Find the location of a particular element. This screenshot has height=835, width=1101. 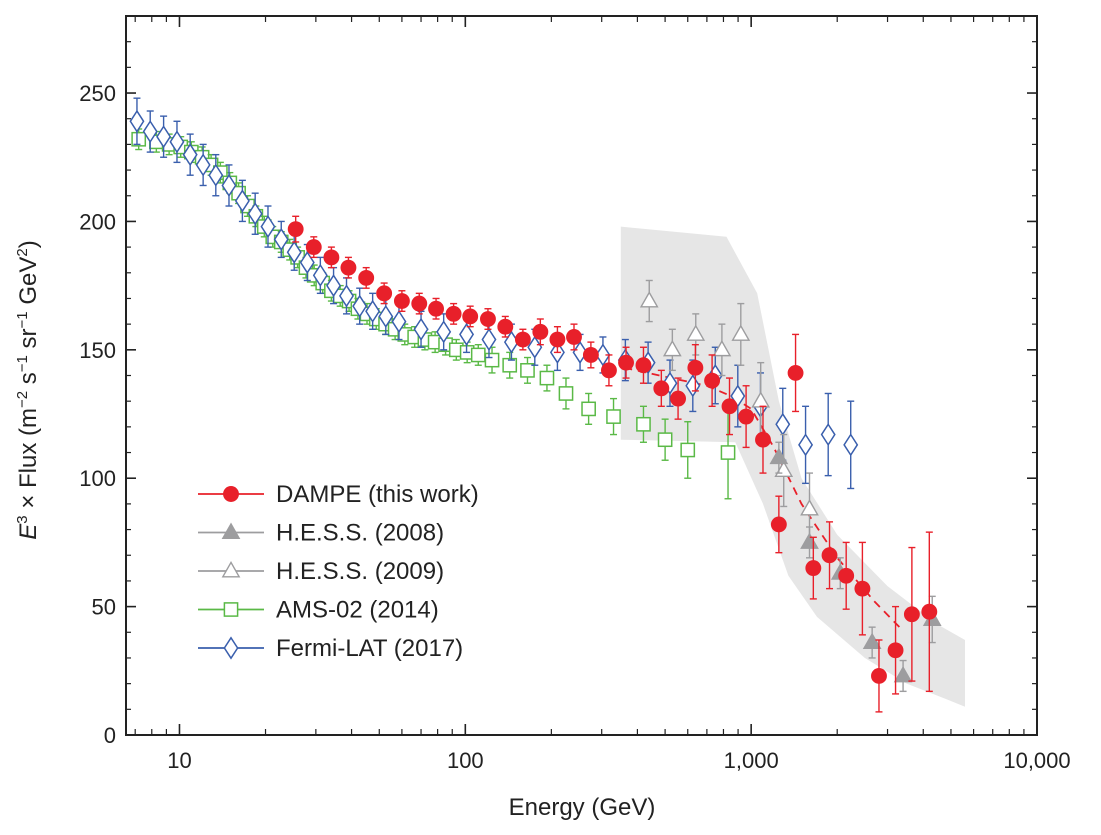

y-tick-label: 50 is located at coordinates (104, 607).